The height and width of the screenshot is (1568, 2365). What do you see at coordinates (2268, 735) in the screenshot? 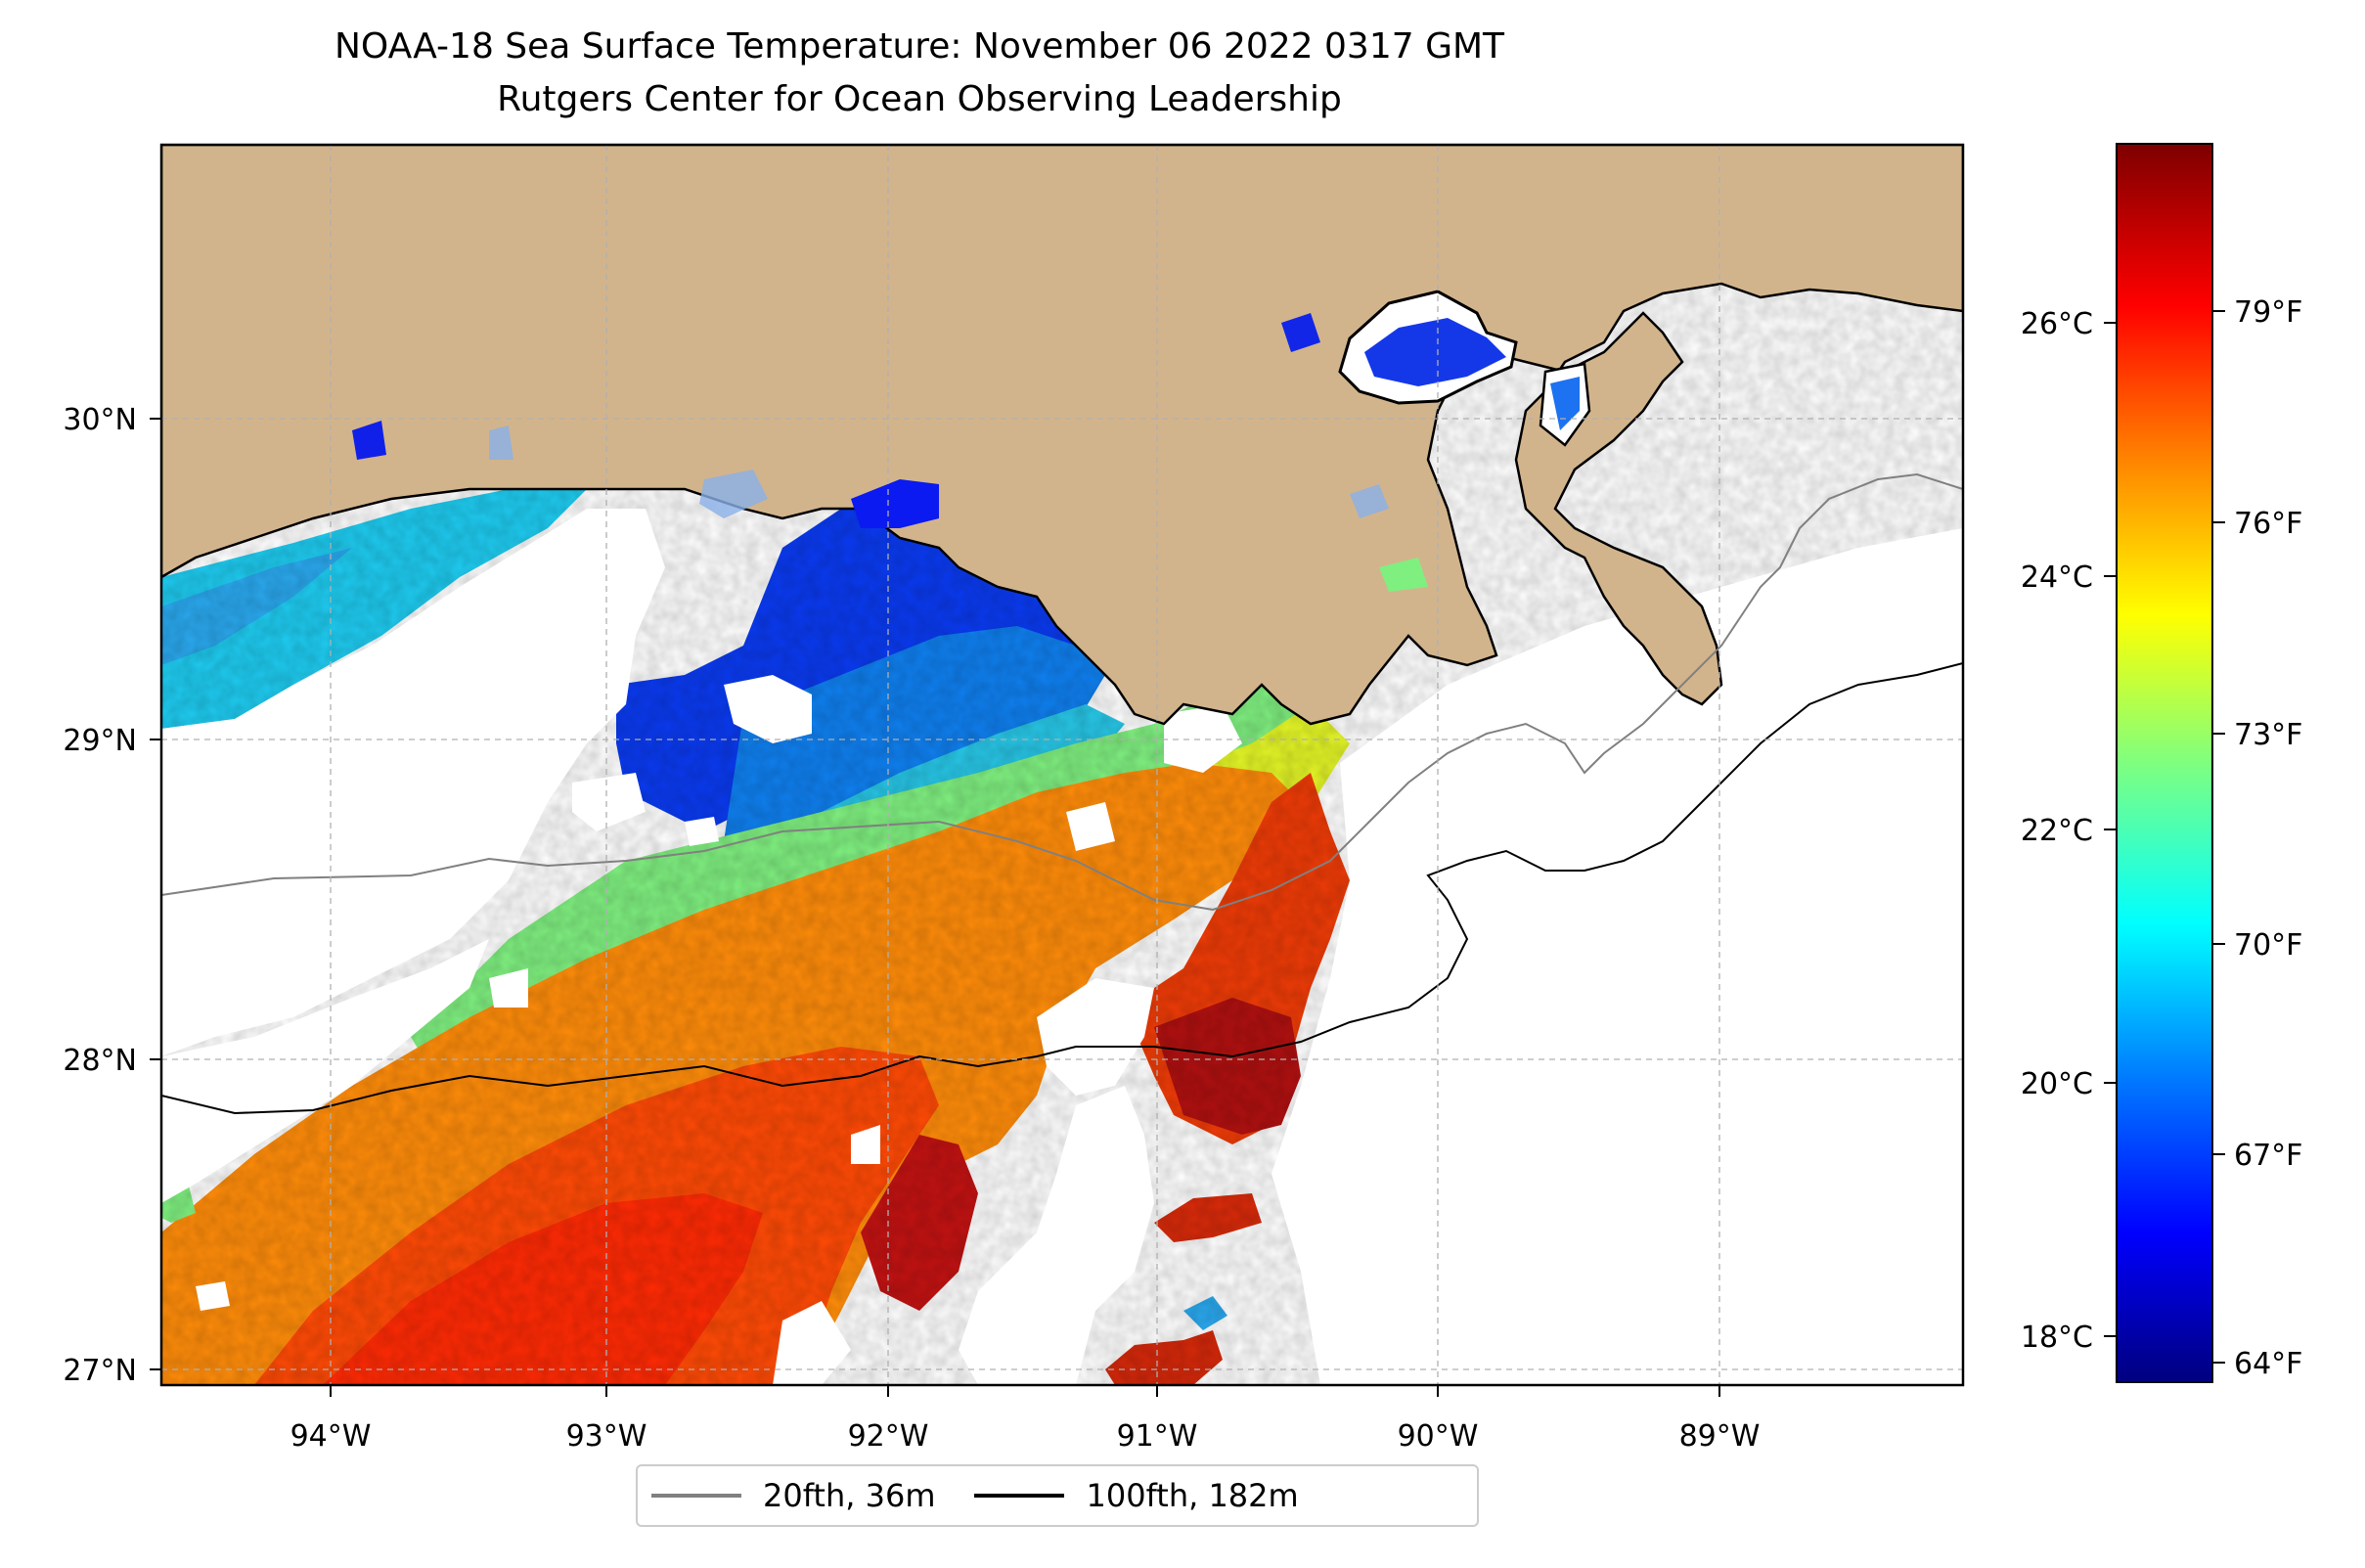
I see `fahrenheit-tick-label: 73°F` at bounding box center [2268, 735].